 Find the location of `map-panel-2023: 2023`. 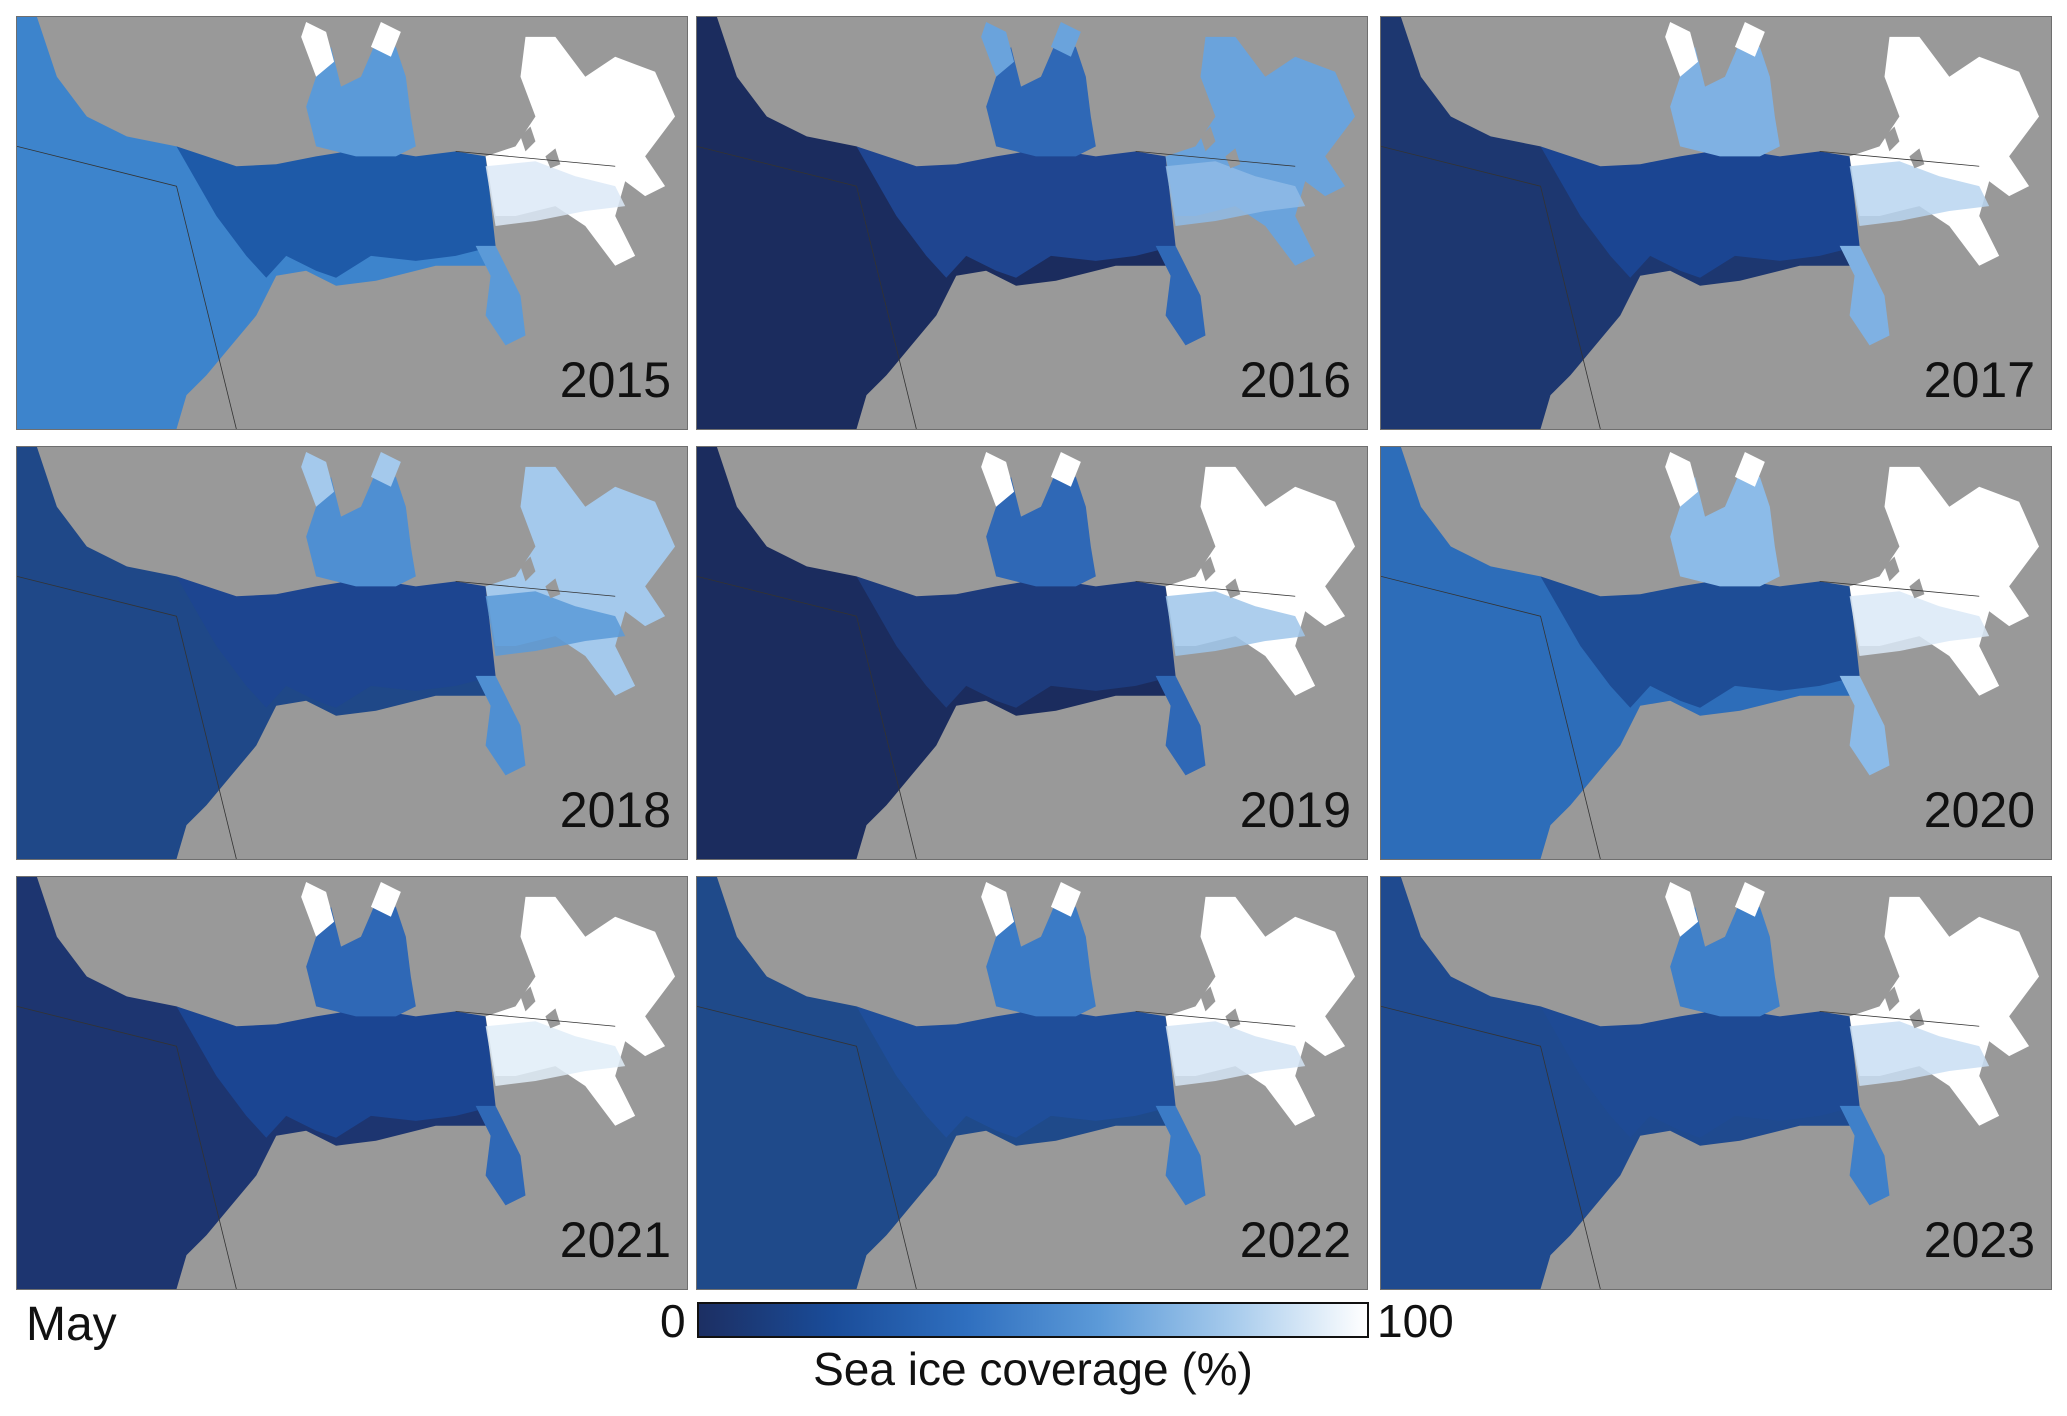

map-panel-2023: 2023 is located at coordinates (1716, 1083).